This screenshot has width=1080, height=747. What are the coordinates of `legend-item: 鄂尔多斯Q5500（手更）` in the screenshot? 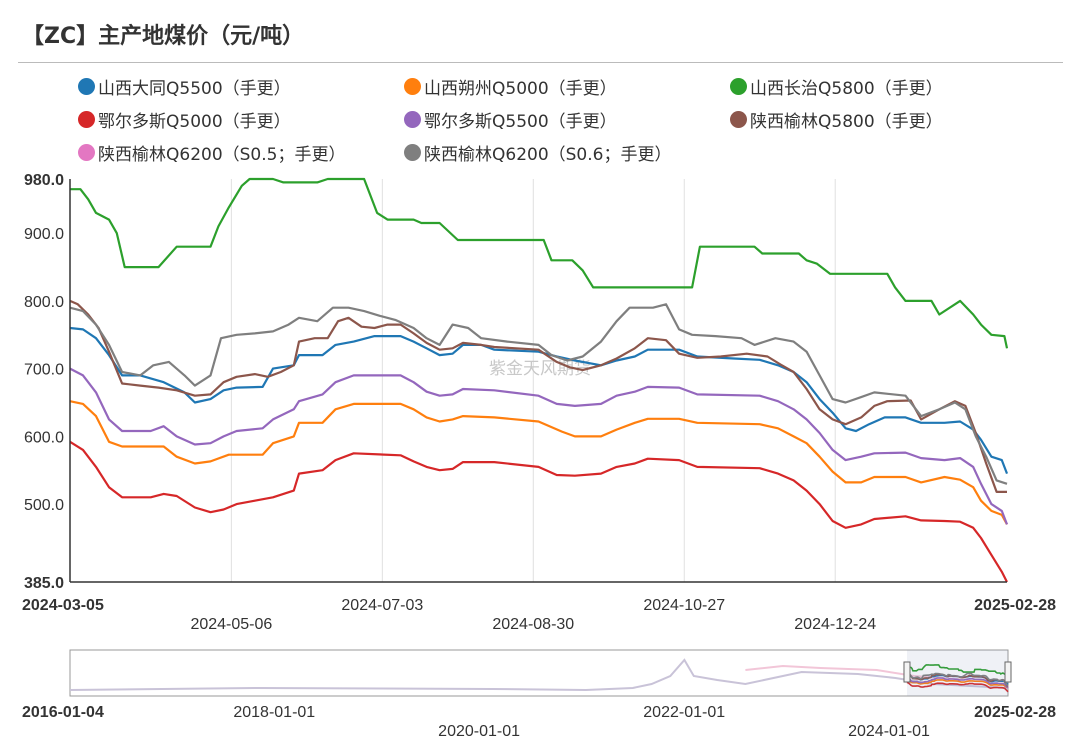 It's located at (510, 119).